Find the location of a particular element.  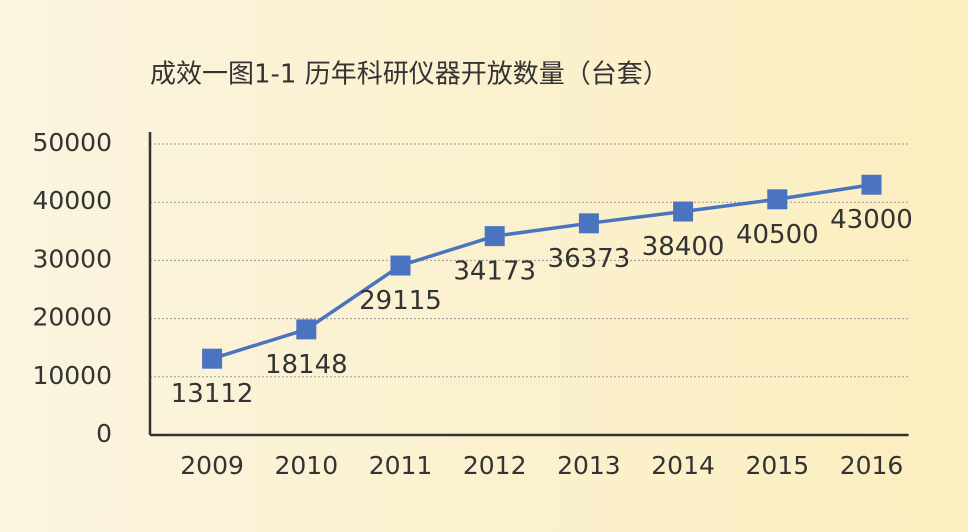

y-tick-label: 20000 is located at coordinates (72, 317).